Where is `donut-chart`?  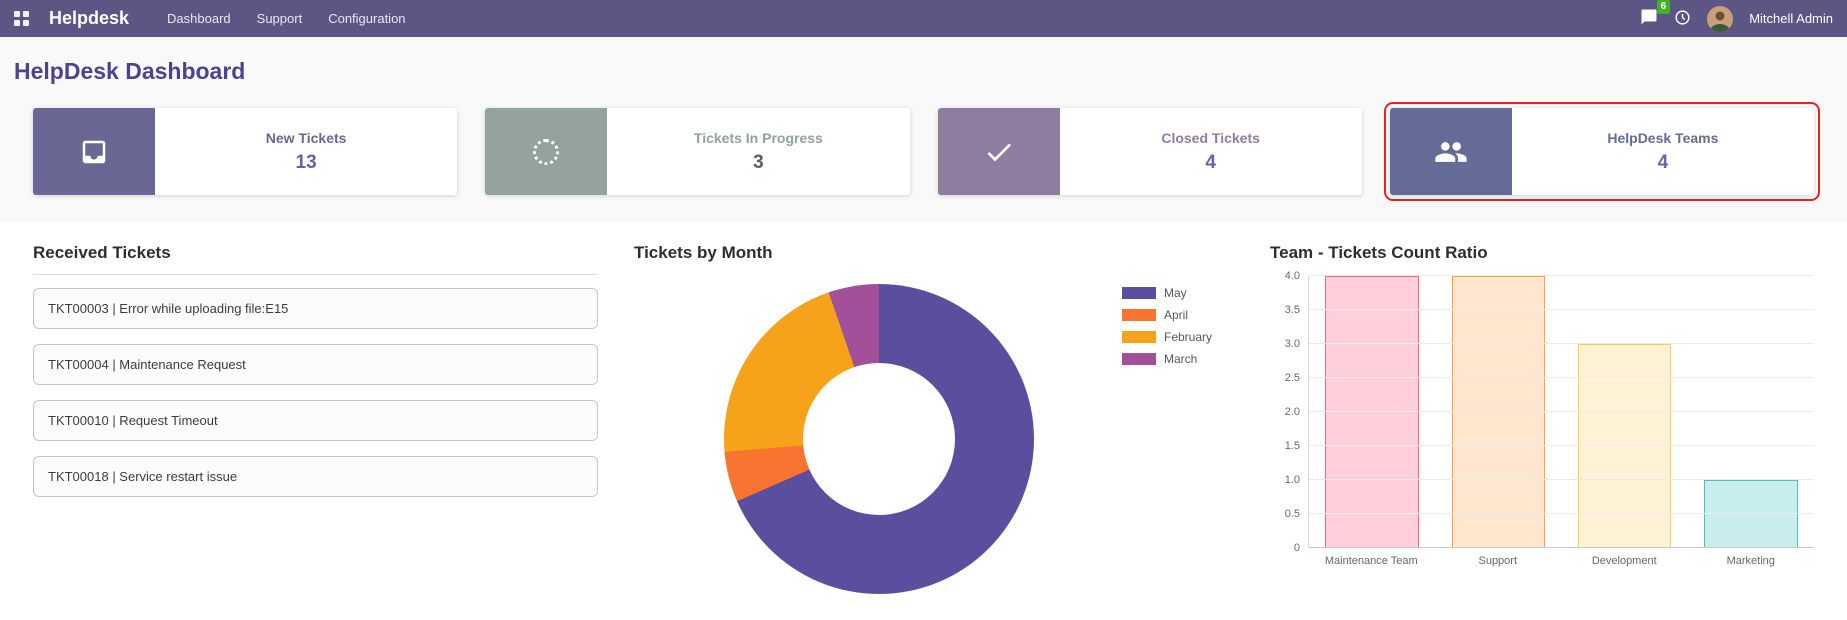
donut-chart is located at coordinates (879, 439).